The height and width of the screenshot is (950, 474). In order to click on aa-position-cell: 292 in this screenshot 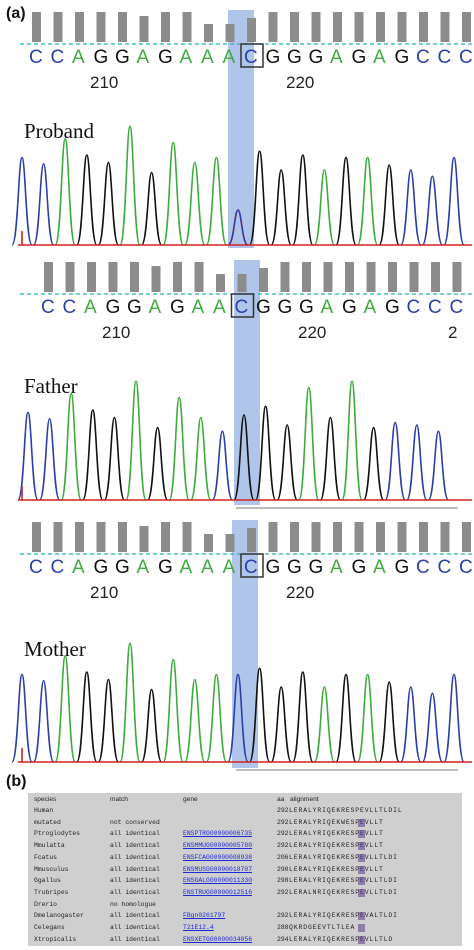, I will do `click(283, 916)`.